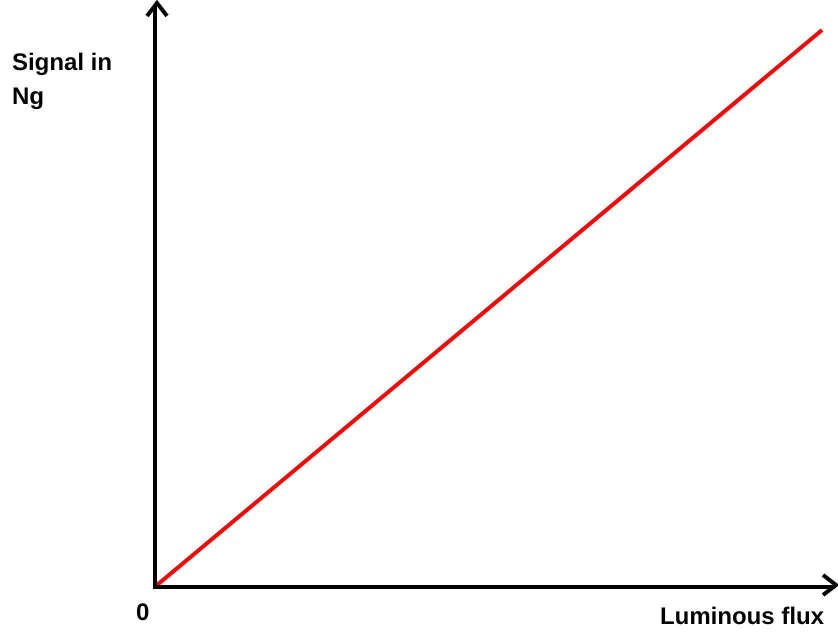 The height and width of the screenshot is (633, 838). What do you see at coordinates (742, 617) in the screenshot?
I see `x-axis-title: Luminous flux` at bounding box center [742, 617].